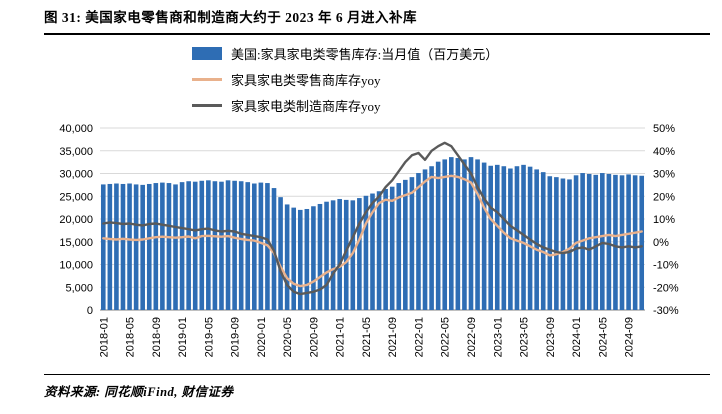 Image resolution: width=722 pixels, height=414 pixels. I want to click on left-axis-tick: 15,000, so click(76, 243).